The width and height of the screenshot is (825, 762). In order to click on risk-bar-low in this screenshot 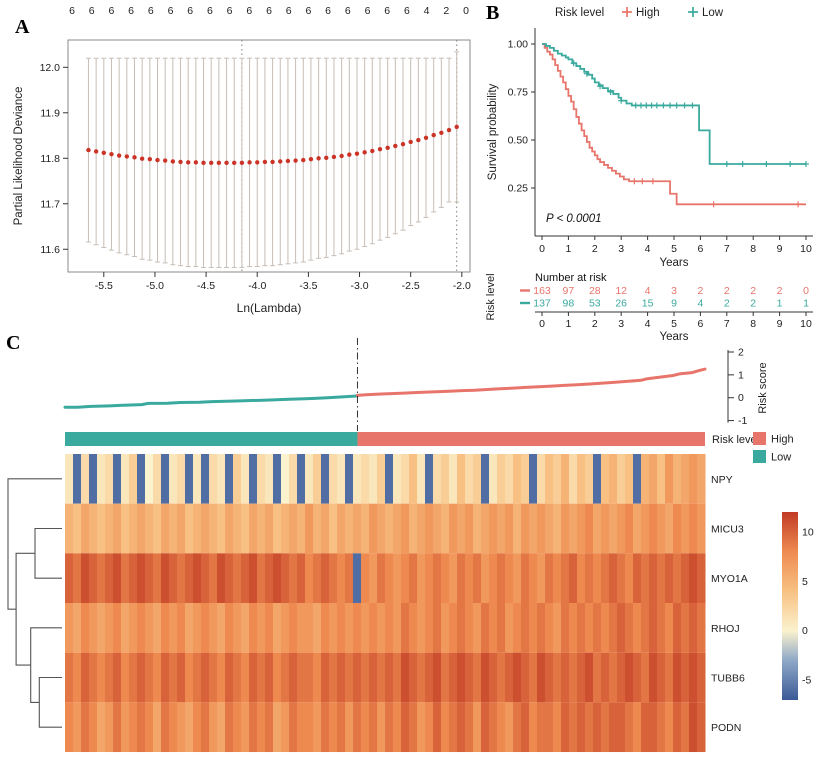, I will do `click(211, 439)`.